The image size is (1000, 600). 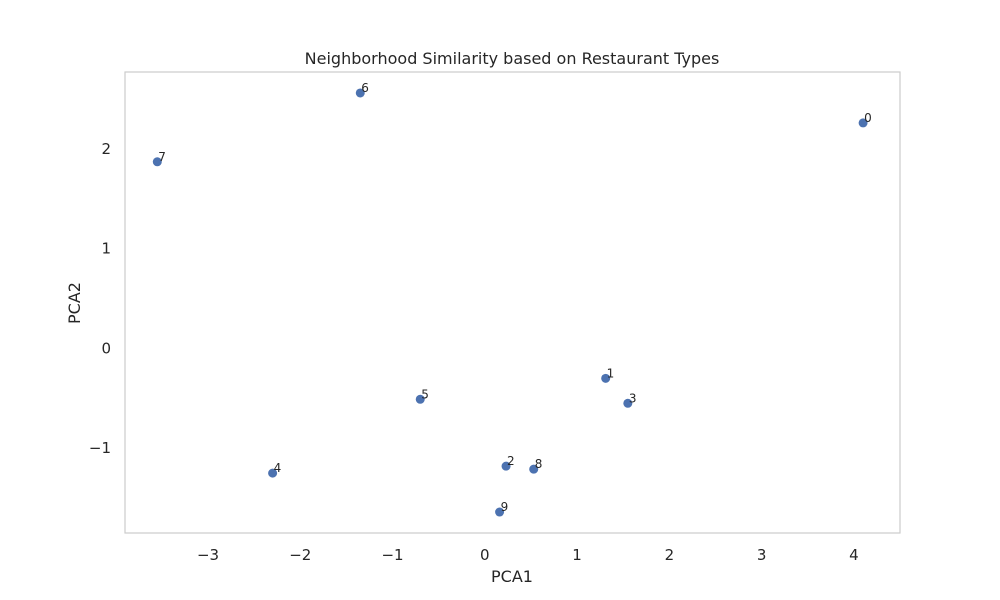 I want to click on point-label: 9, so click(x=505, y=507).